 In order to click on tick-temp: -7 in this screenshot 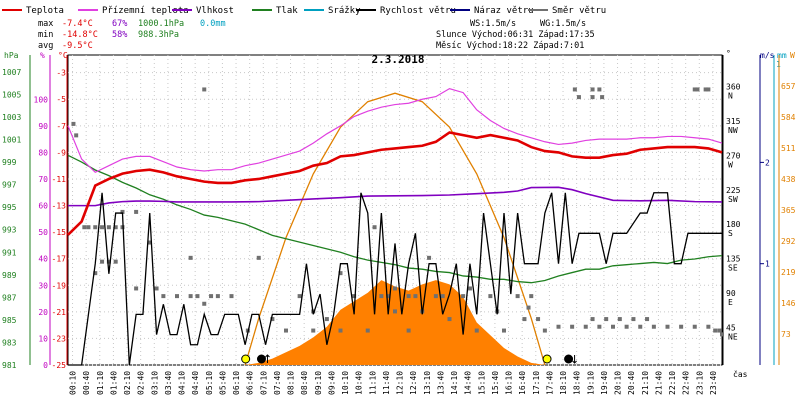, I will do `click(61, 126)`.